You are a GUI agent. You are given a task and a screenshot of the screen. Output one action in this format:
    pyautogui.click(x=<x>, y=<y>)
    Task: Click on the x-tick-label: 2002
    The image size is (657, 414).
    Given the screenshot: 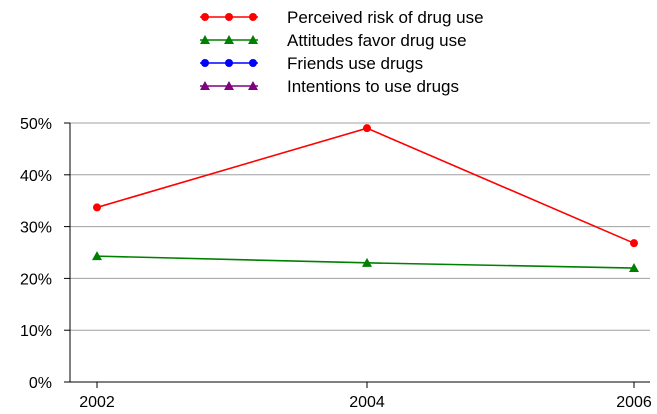 What is the action you would take?
    pyautogui.click(x=97, y=402)
    